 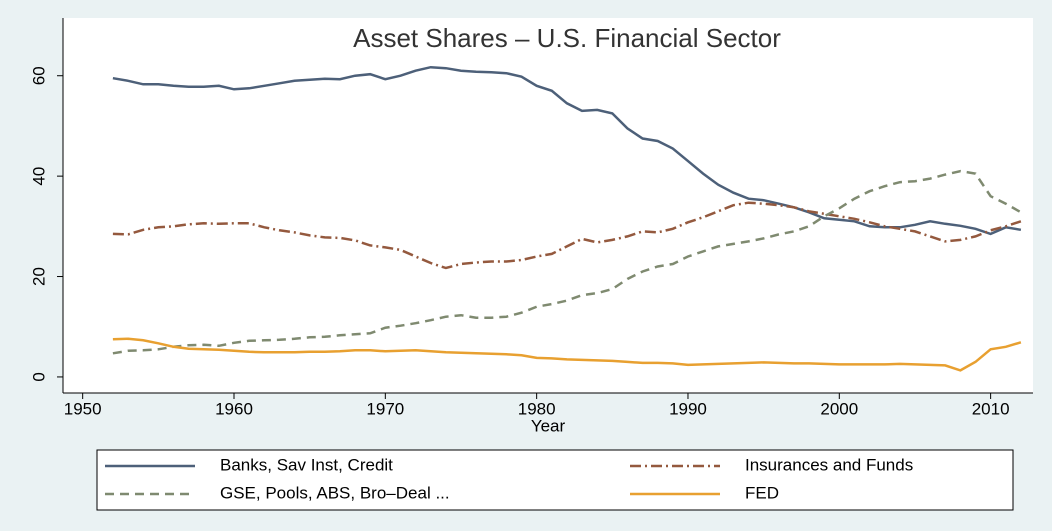 What do you see at coordinates (83, 408) in the screenshot?
I see `x-tick-label: 1950` at bounding box center [83, 408].